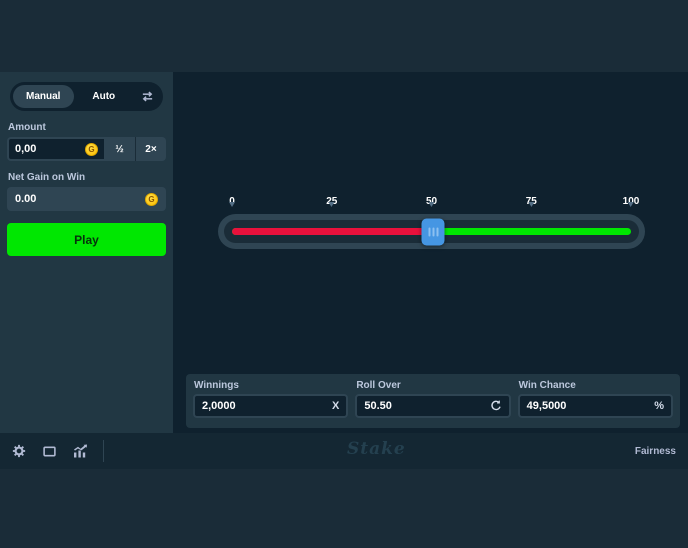  I want to click on roll-slider: 0 25 50 75 100, so click(431, 222).